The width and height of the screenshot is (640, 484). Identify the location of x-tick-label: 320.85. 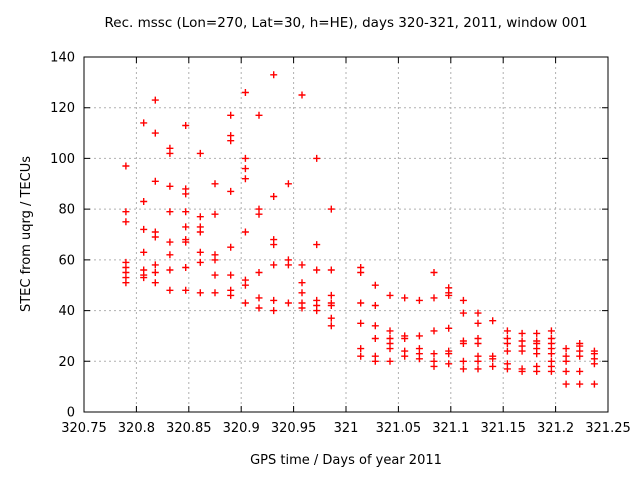
(189, 428).